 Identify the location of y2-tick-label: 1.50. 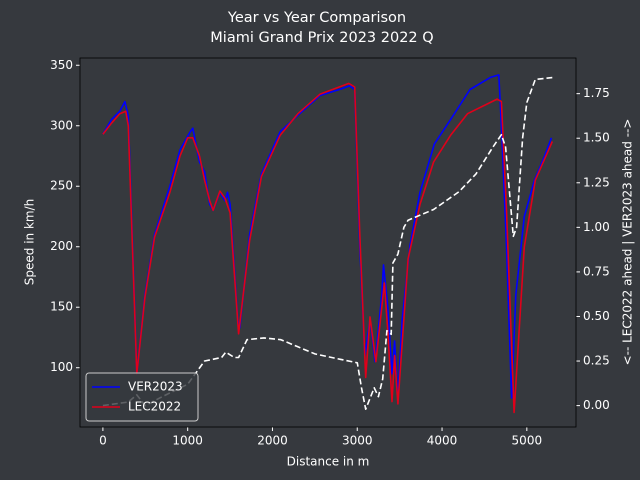
(596, 138).